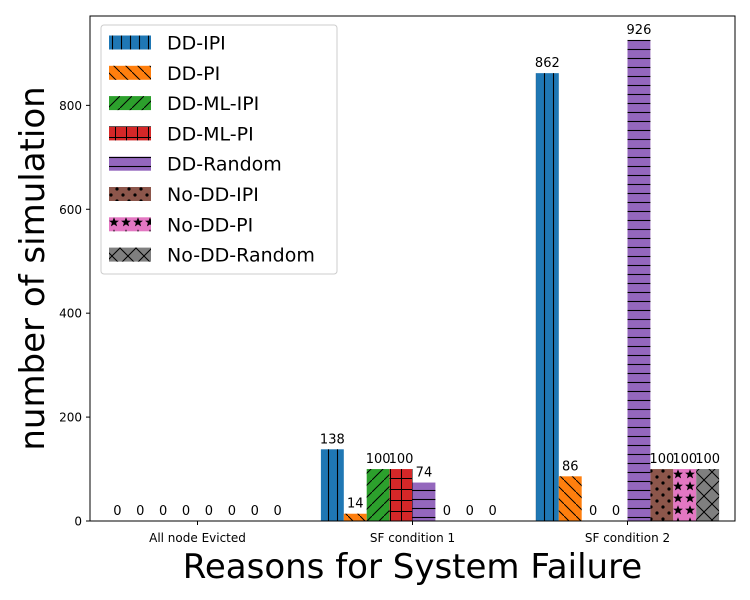 Image resolution: width=750 pixels, height=600 pixels. What do you see at coordinates (547, 63) in the screenshot?
I see `data-label: 862` at bounding box center [547, 63].